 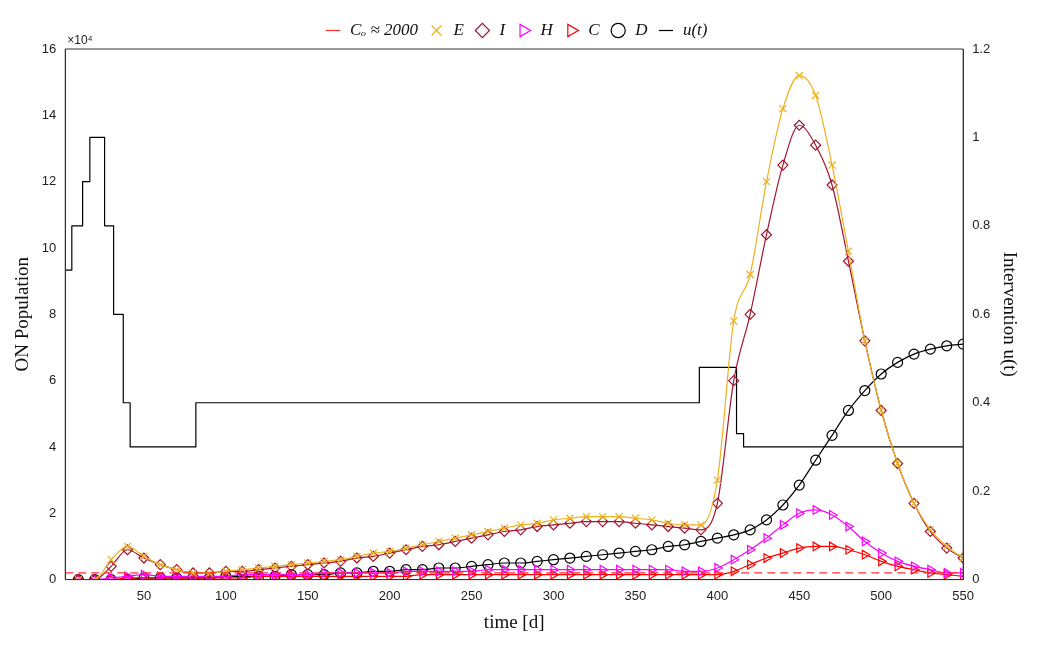 I want to click on legend-label: E, so click(x=458, y=29).